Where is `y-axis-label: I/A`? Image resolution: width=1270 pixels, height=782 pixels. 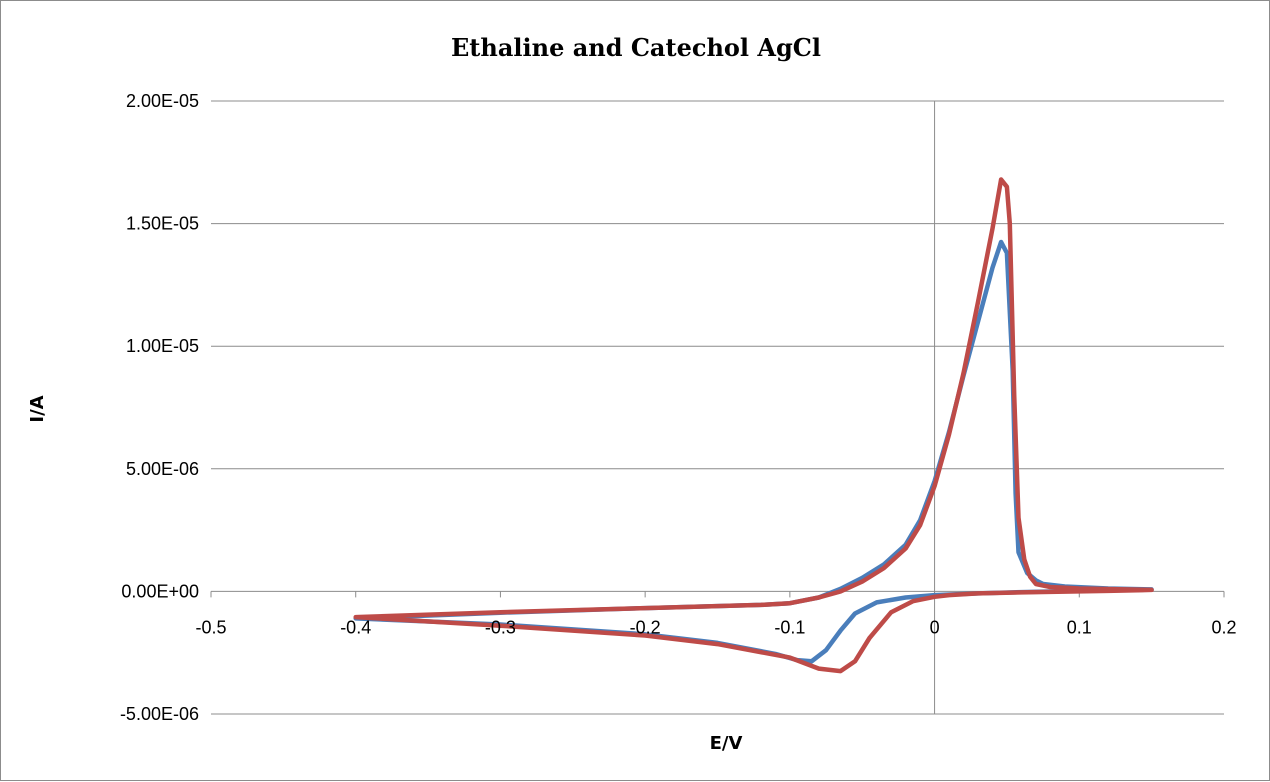 y-axis-label: I/A is located at coordinates (37, 408).